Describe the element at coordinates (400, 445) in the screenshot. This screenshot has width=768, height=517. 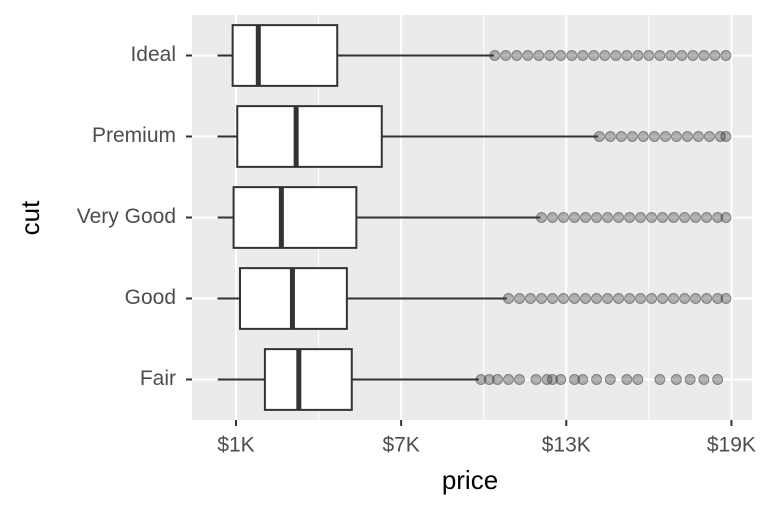
I see `x-tick-label: $7K` at that location.